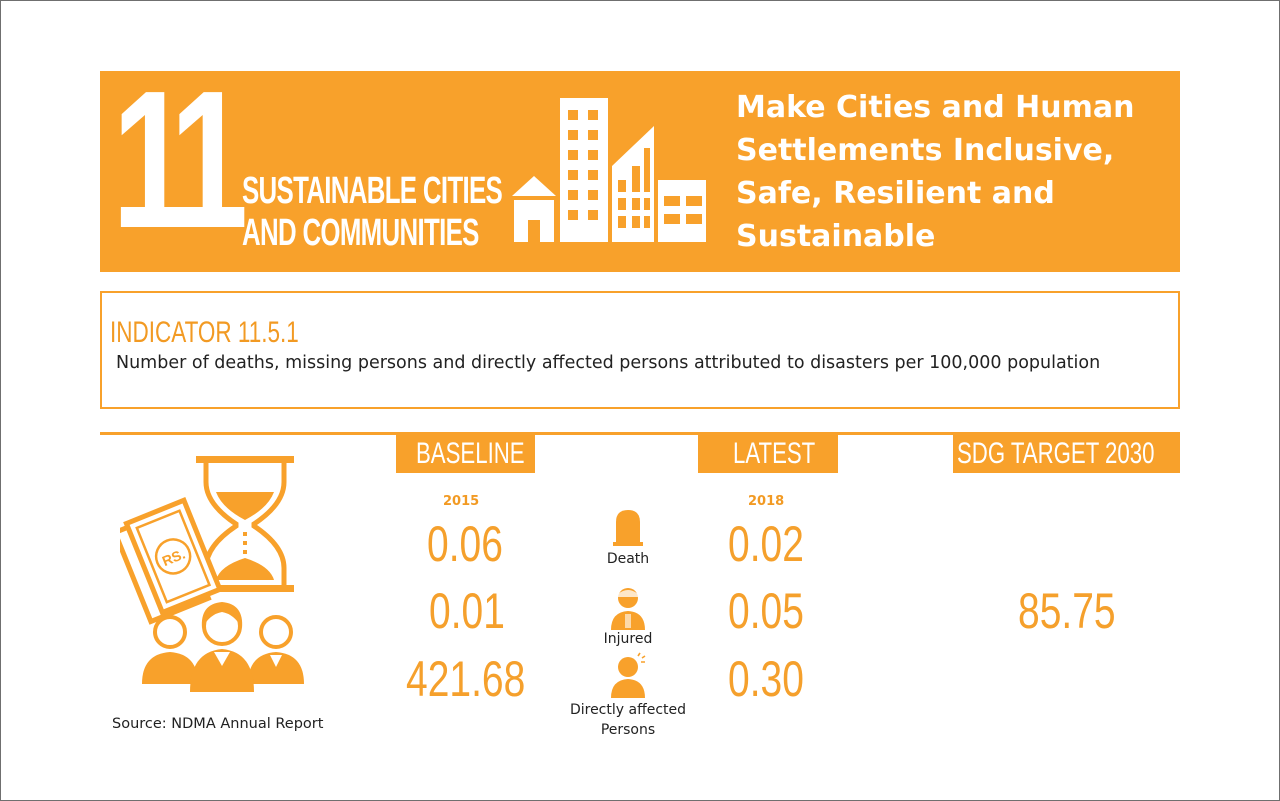  Describe the element at coordinates (766, 501) in the screenshot. I see `latest-year: 2018` at that location.